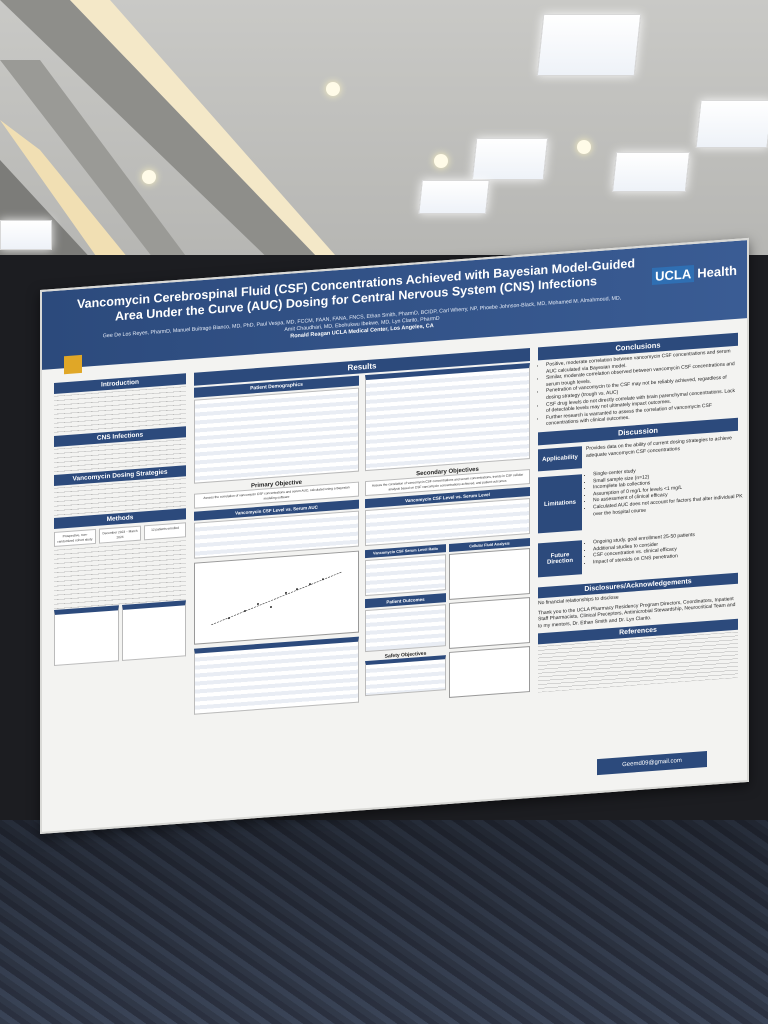 Image resolution: width=768 pixels, height=1024 pixels. Describe the element at coordinates (673, 275) in the screenshot. I see `logo-ucla: UCLA` at that location.